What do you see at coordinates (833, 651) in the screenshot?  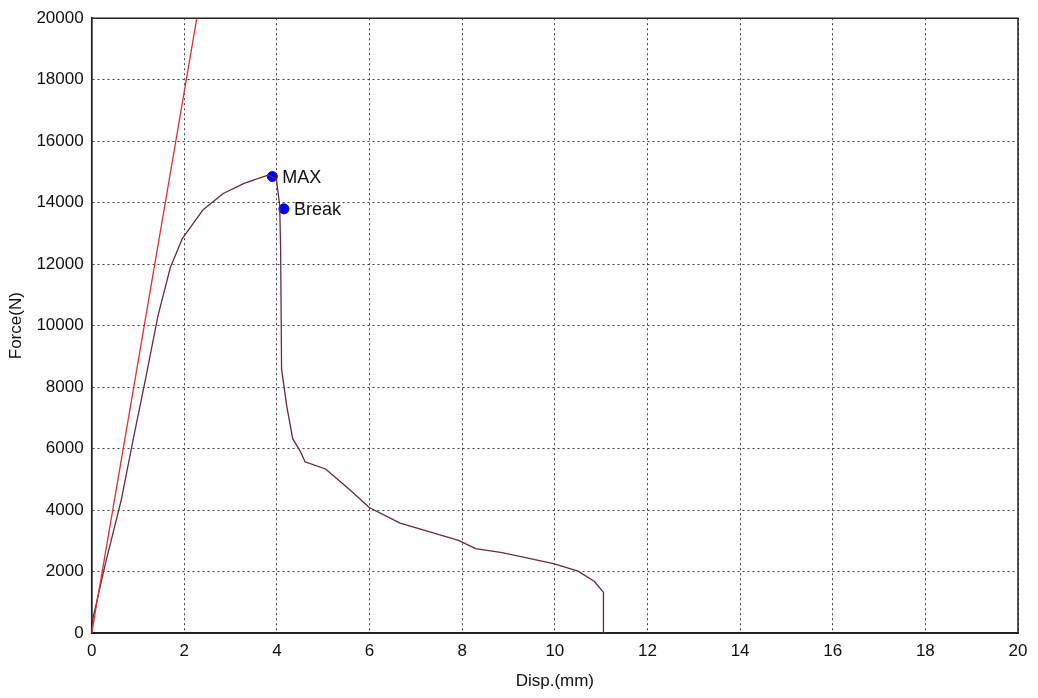 I see `x-tick-label: 16` at bounding box center [833, 651].